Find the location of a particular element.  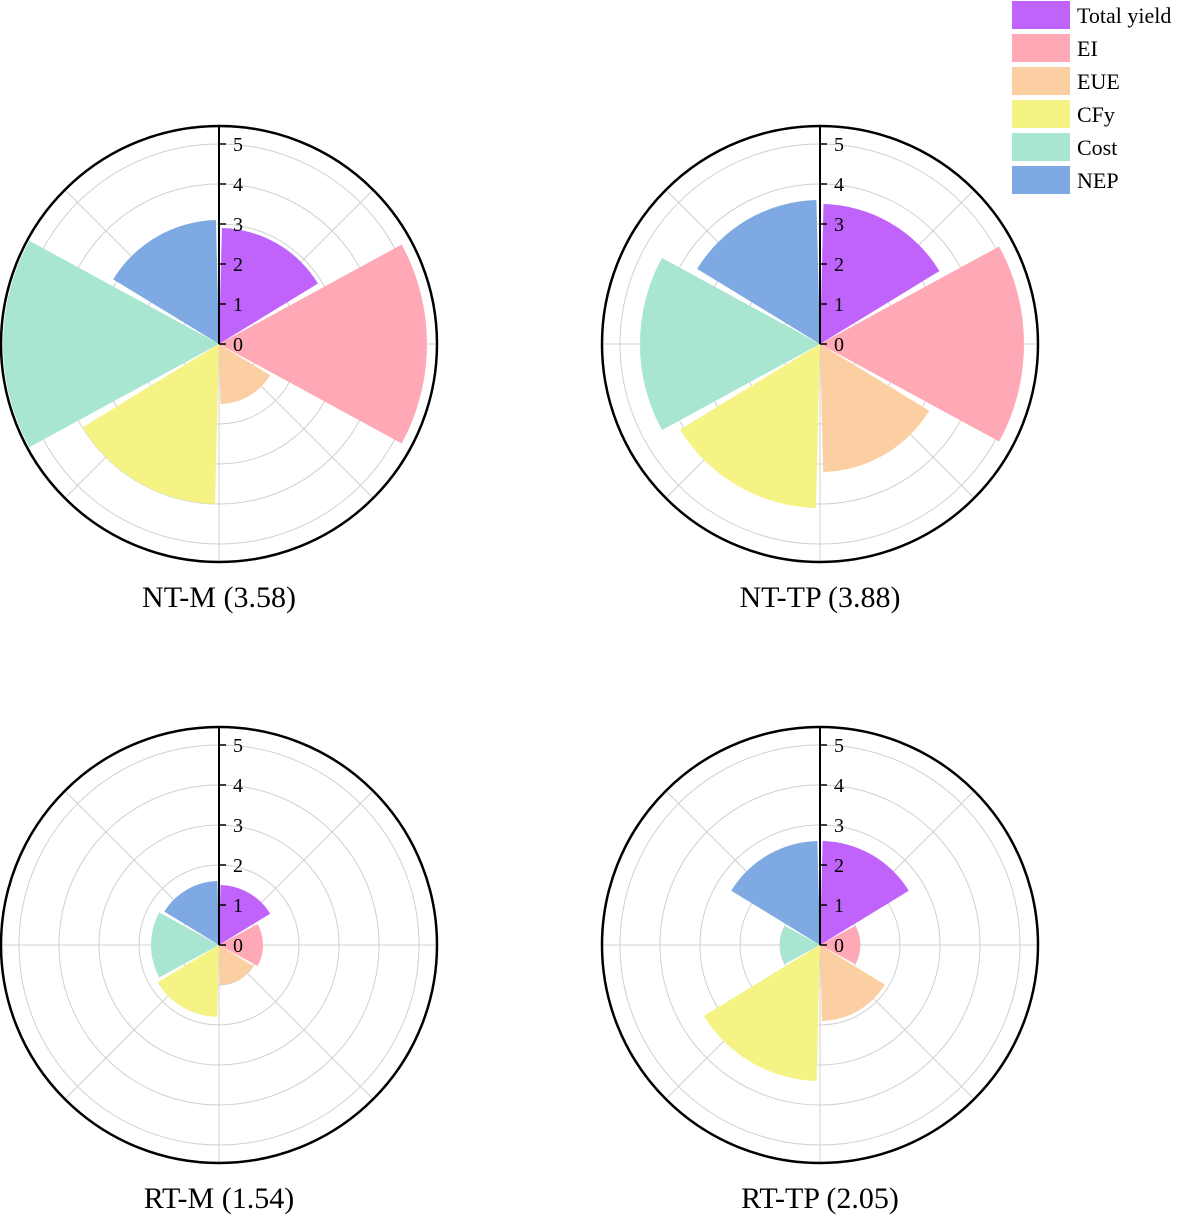

legend-label: Cost is located at coordinates (1097, 147).